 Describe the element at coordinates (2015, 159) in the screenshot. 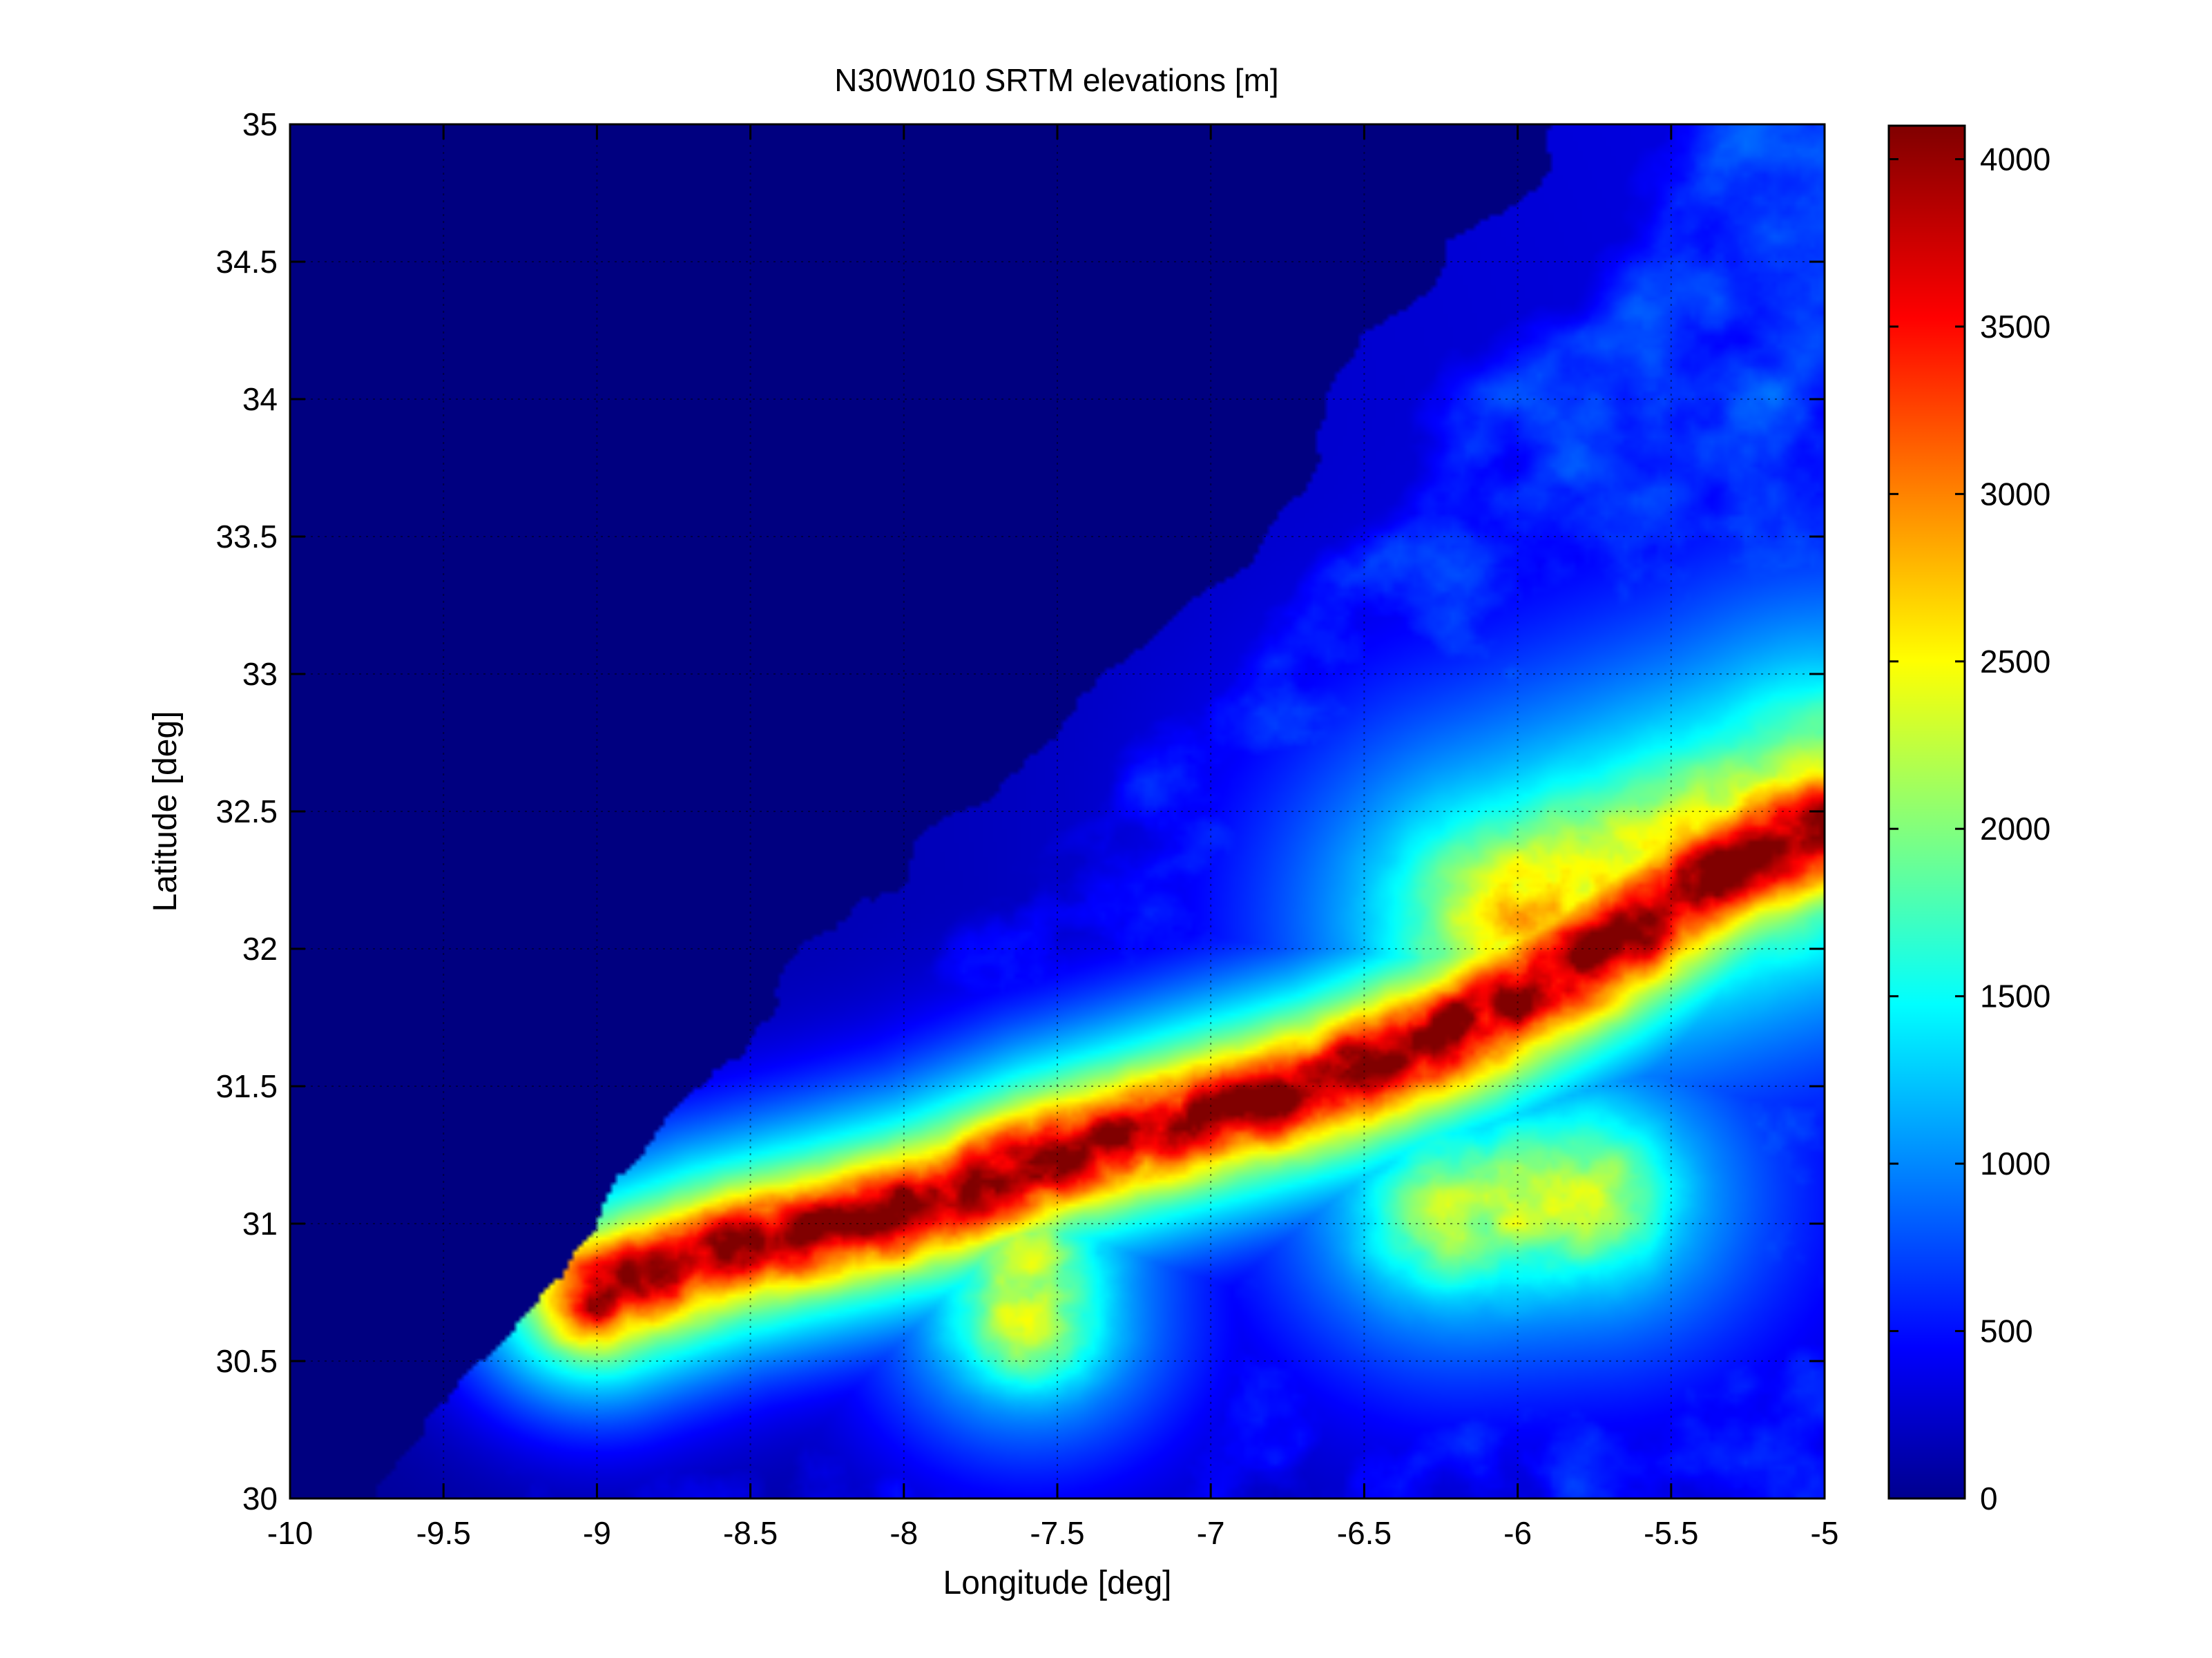

I see `colorbar-tick-label: 4000` at that location.